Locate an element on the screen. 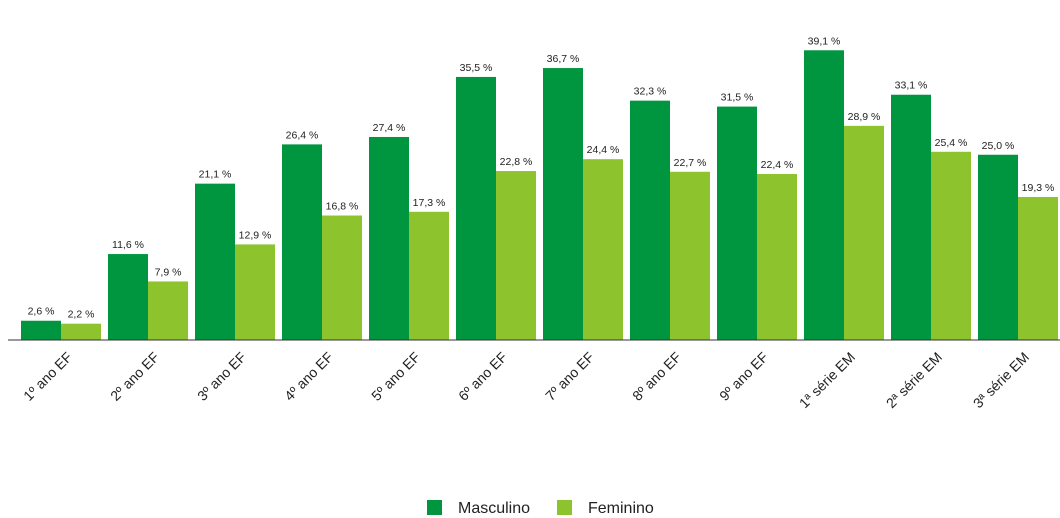  value-label-masculino-10: 39,1 % is located at coordinates (824, 41).